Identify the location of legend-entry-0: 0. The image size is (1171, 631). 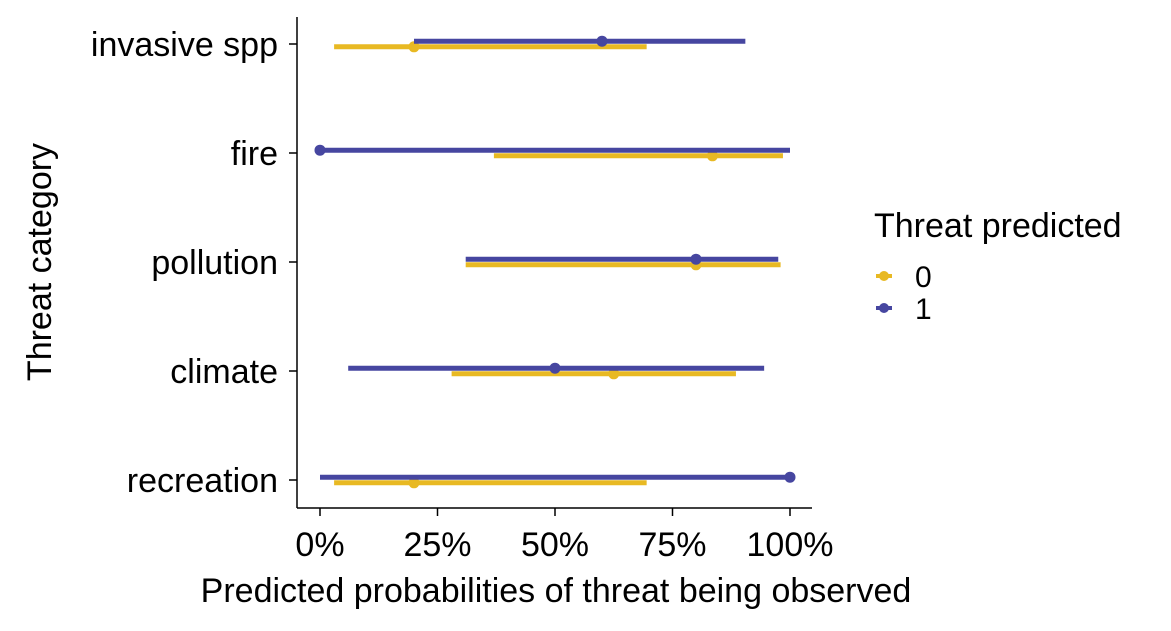
(904, 277).